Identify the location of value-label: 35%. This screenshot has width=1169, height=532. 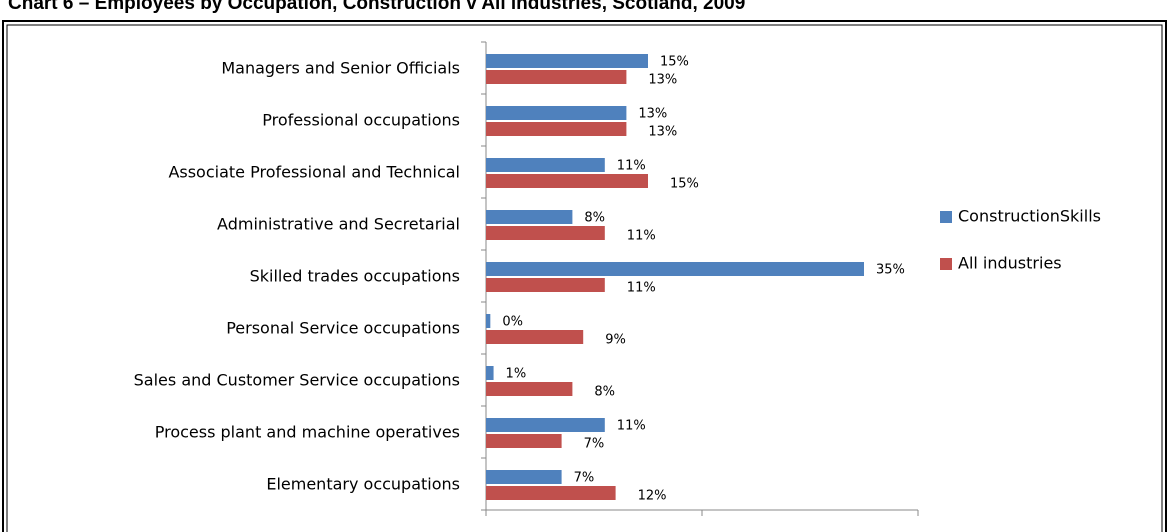
(890, 270).